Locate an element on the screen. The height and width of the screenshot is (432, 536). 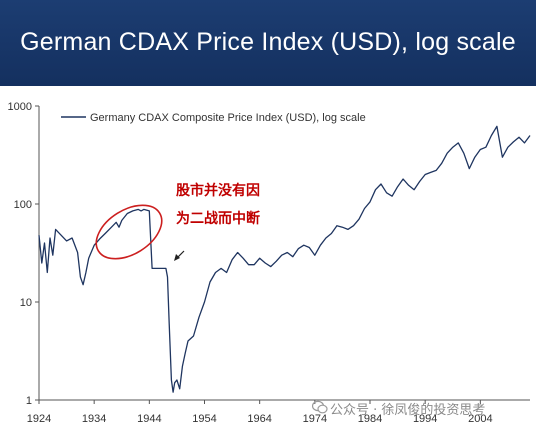
x-tick-label: 1964 is located at coordinates (259, 419).